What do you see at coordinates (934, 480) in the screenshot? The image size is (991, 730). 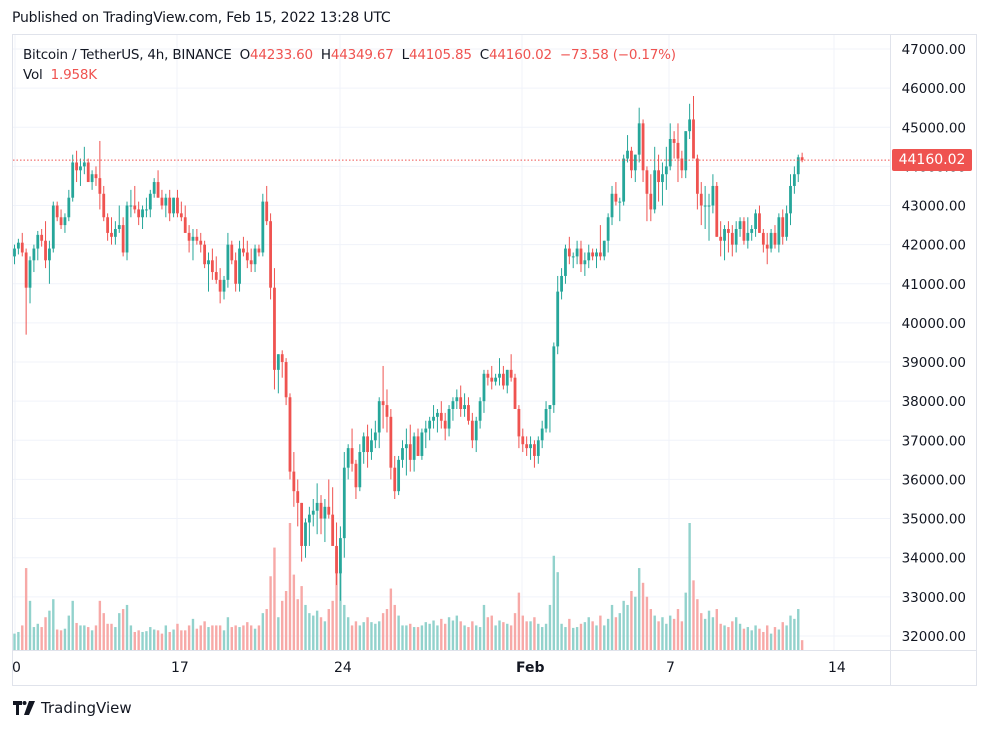 I see `price-tick-label: 36000.00` at bounding box center [934, 480].